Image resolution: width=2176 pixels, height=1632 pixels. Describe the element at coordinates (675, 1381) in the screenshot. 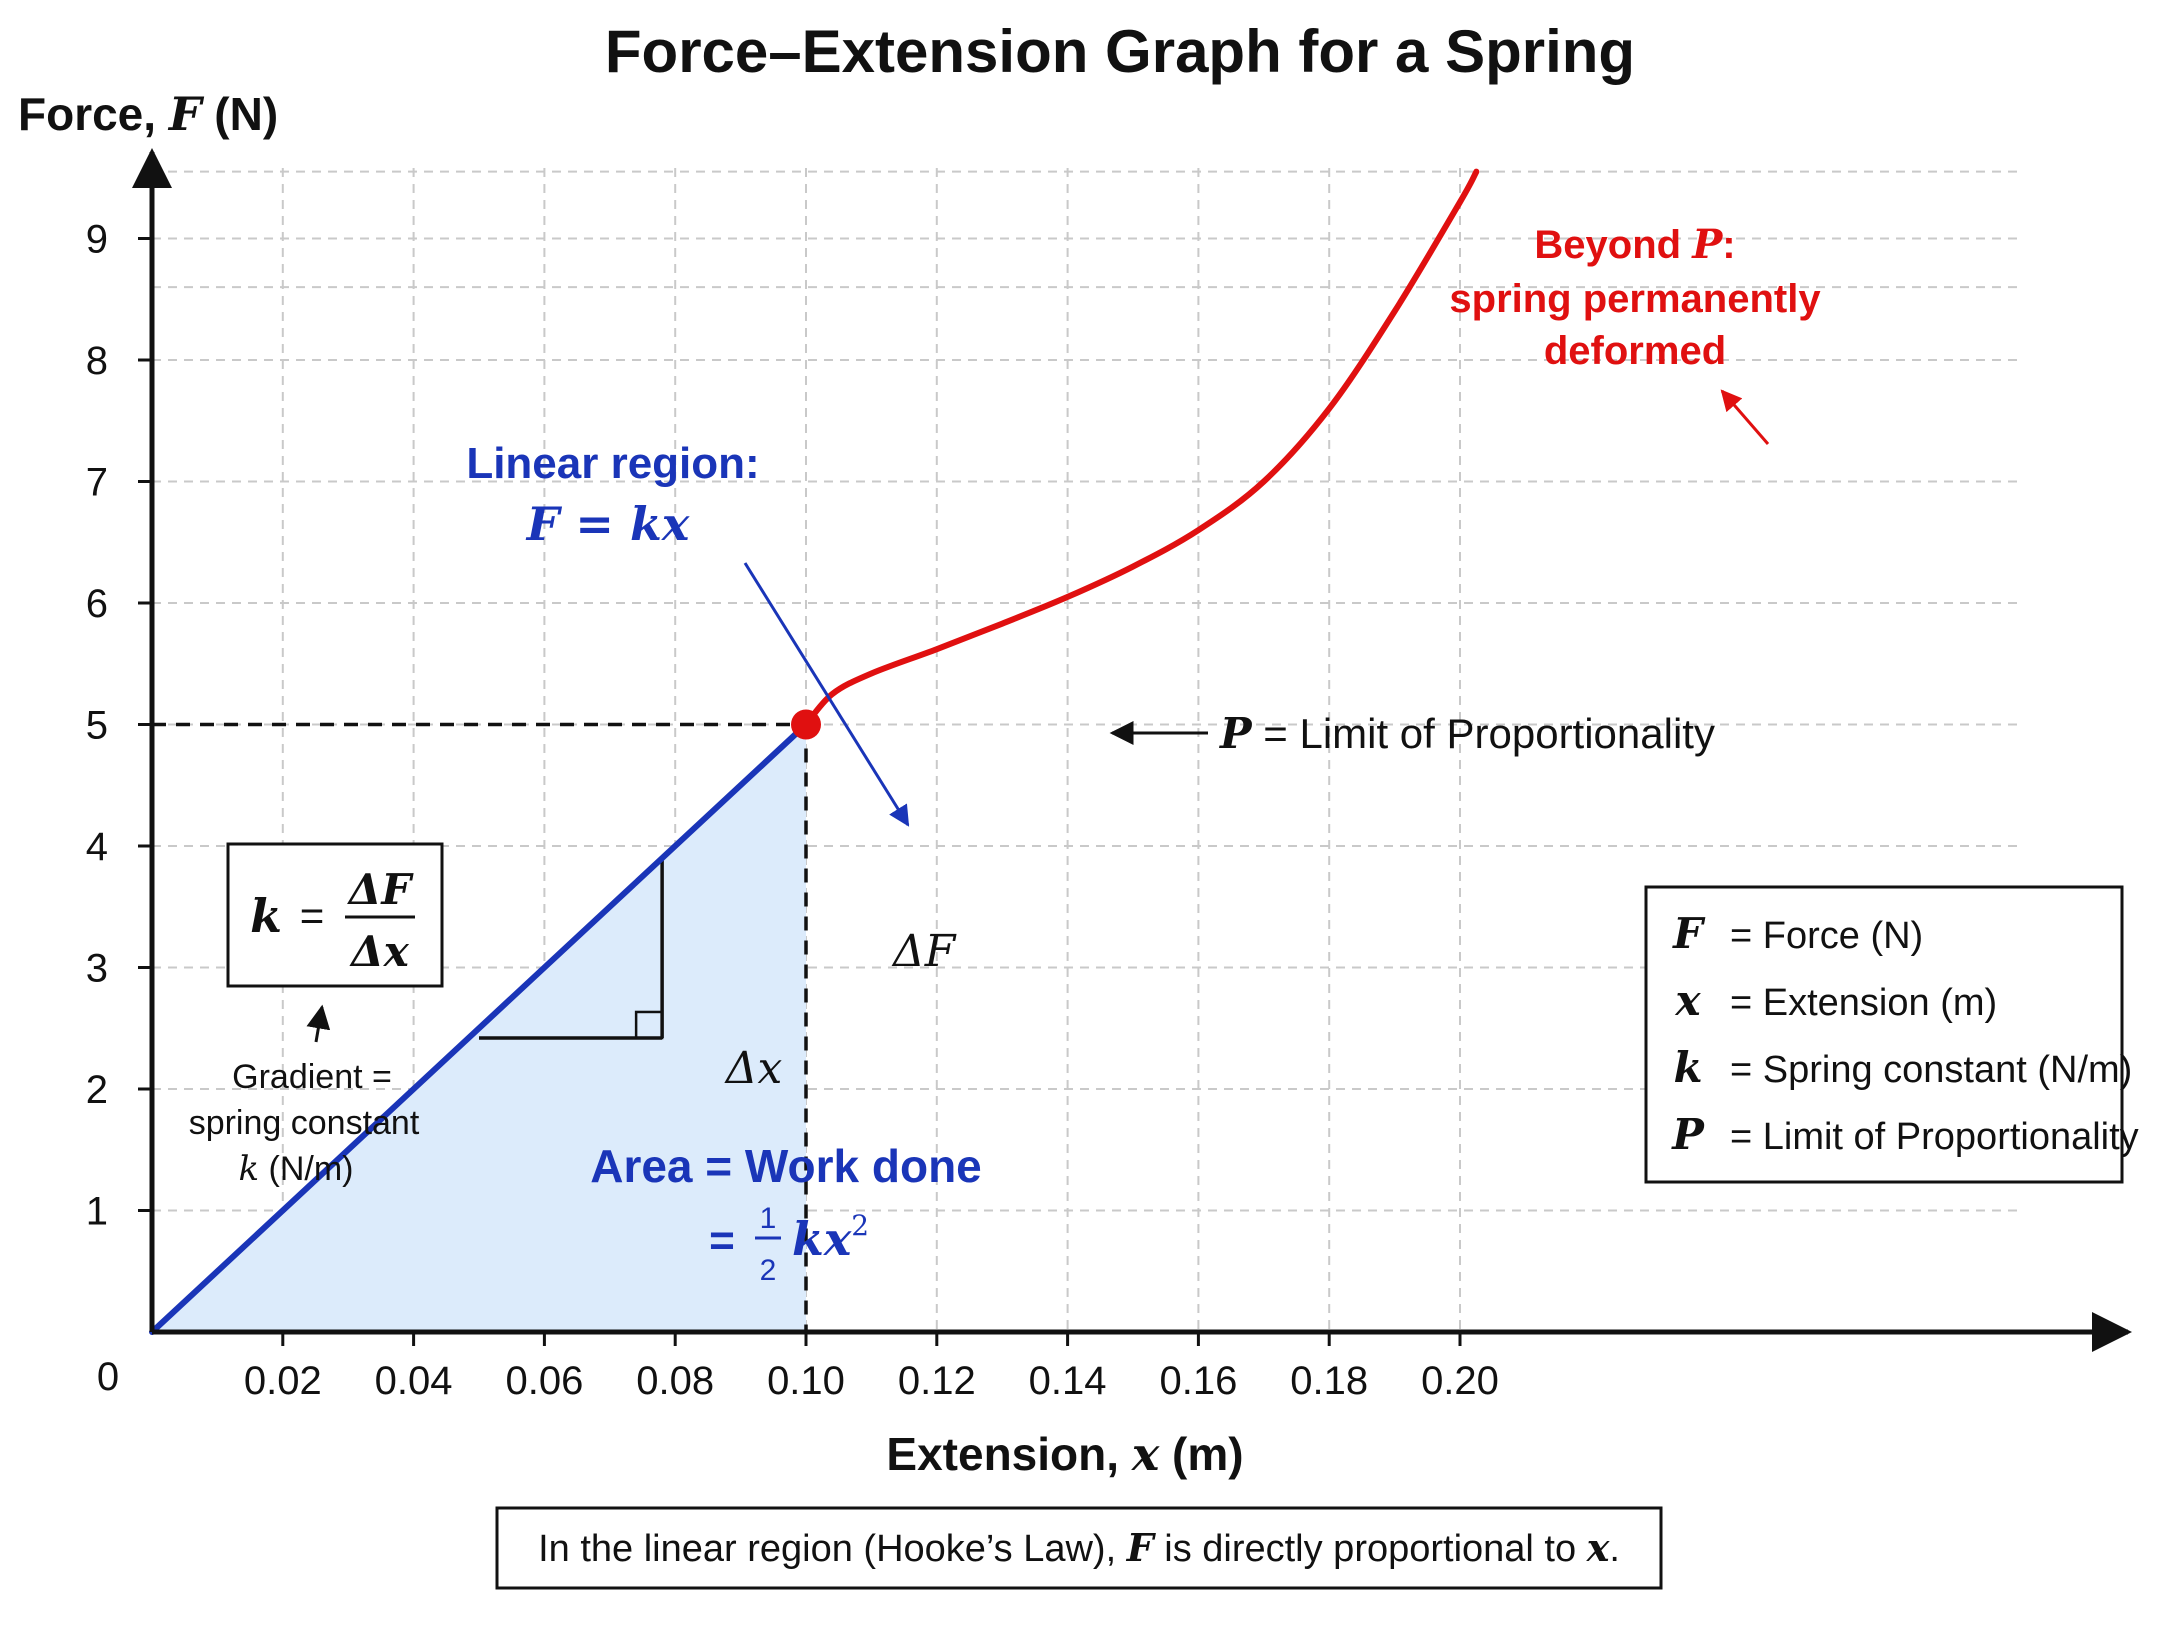

I see `x-tick-label-3: 0.08` at that location.